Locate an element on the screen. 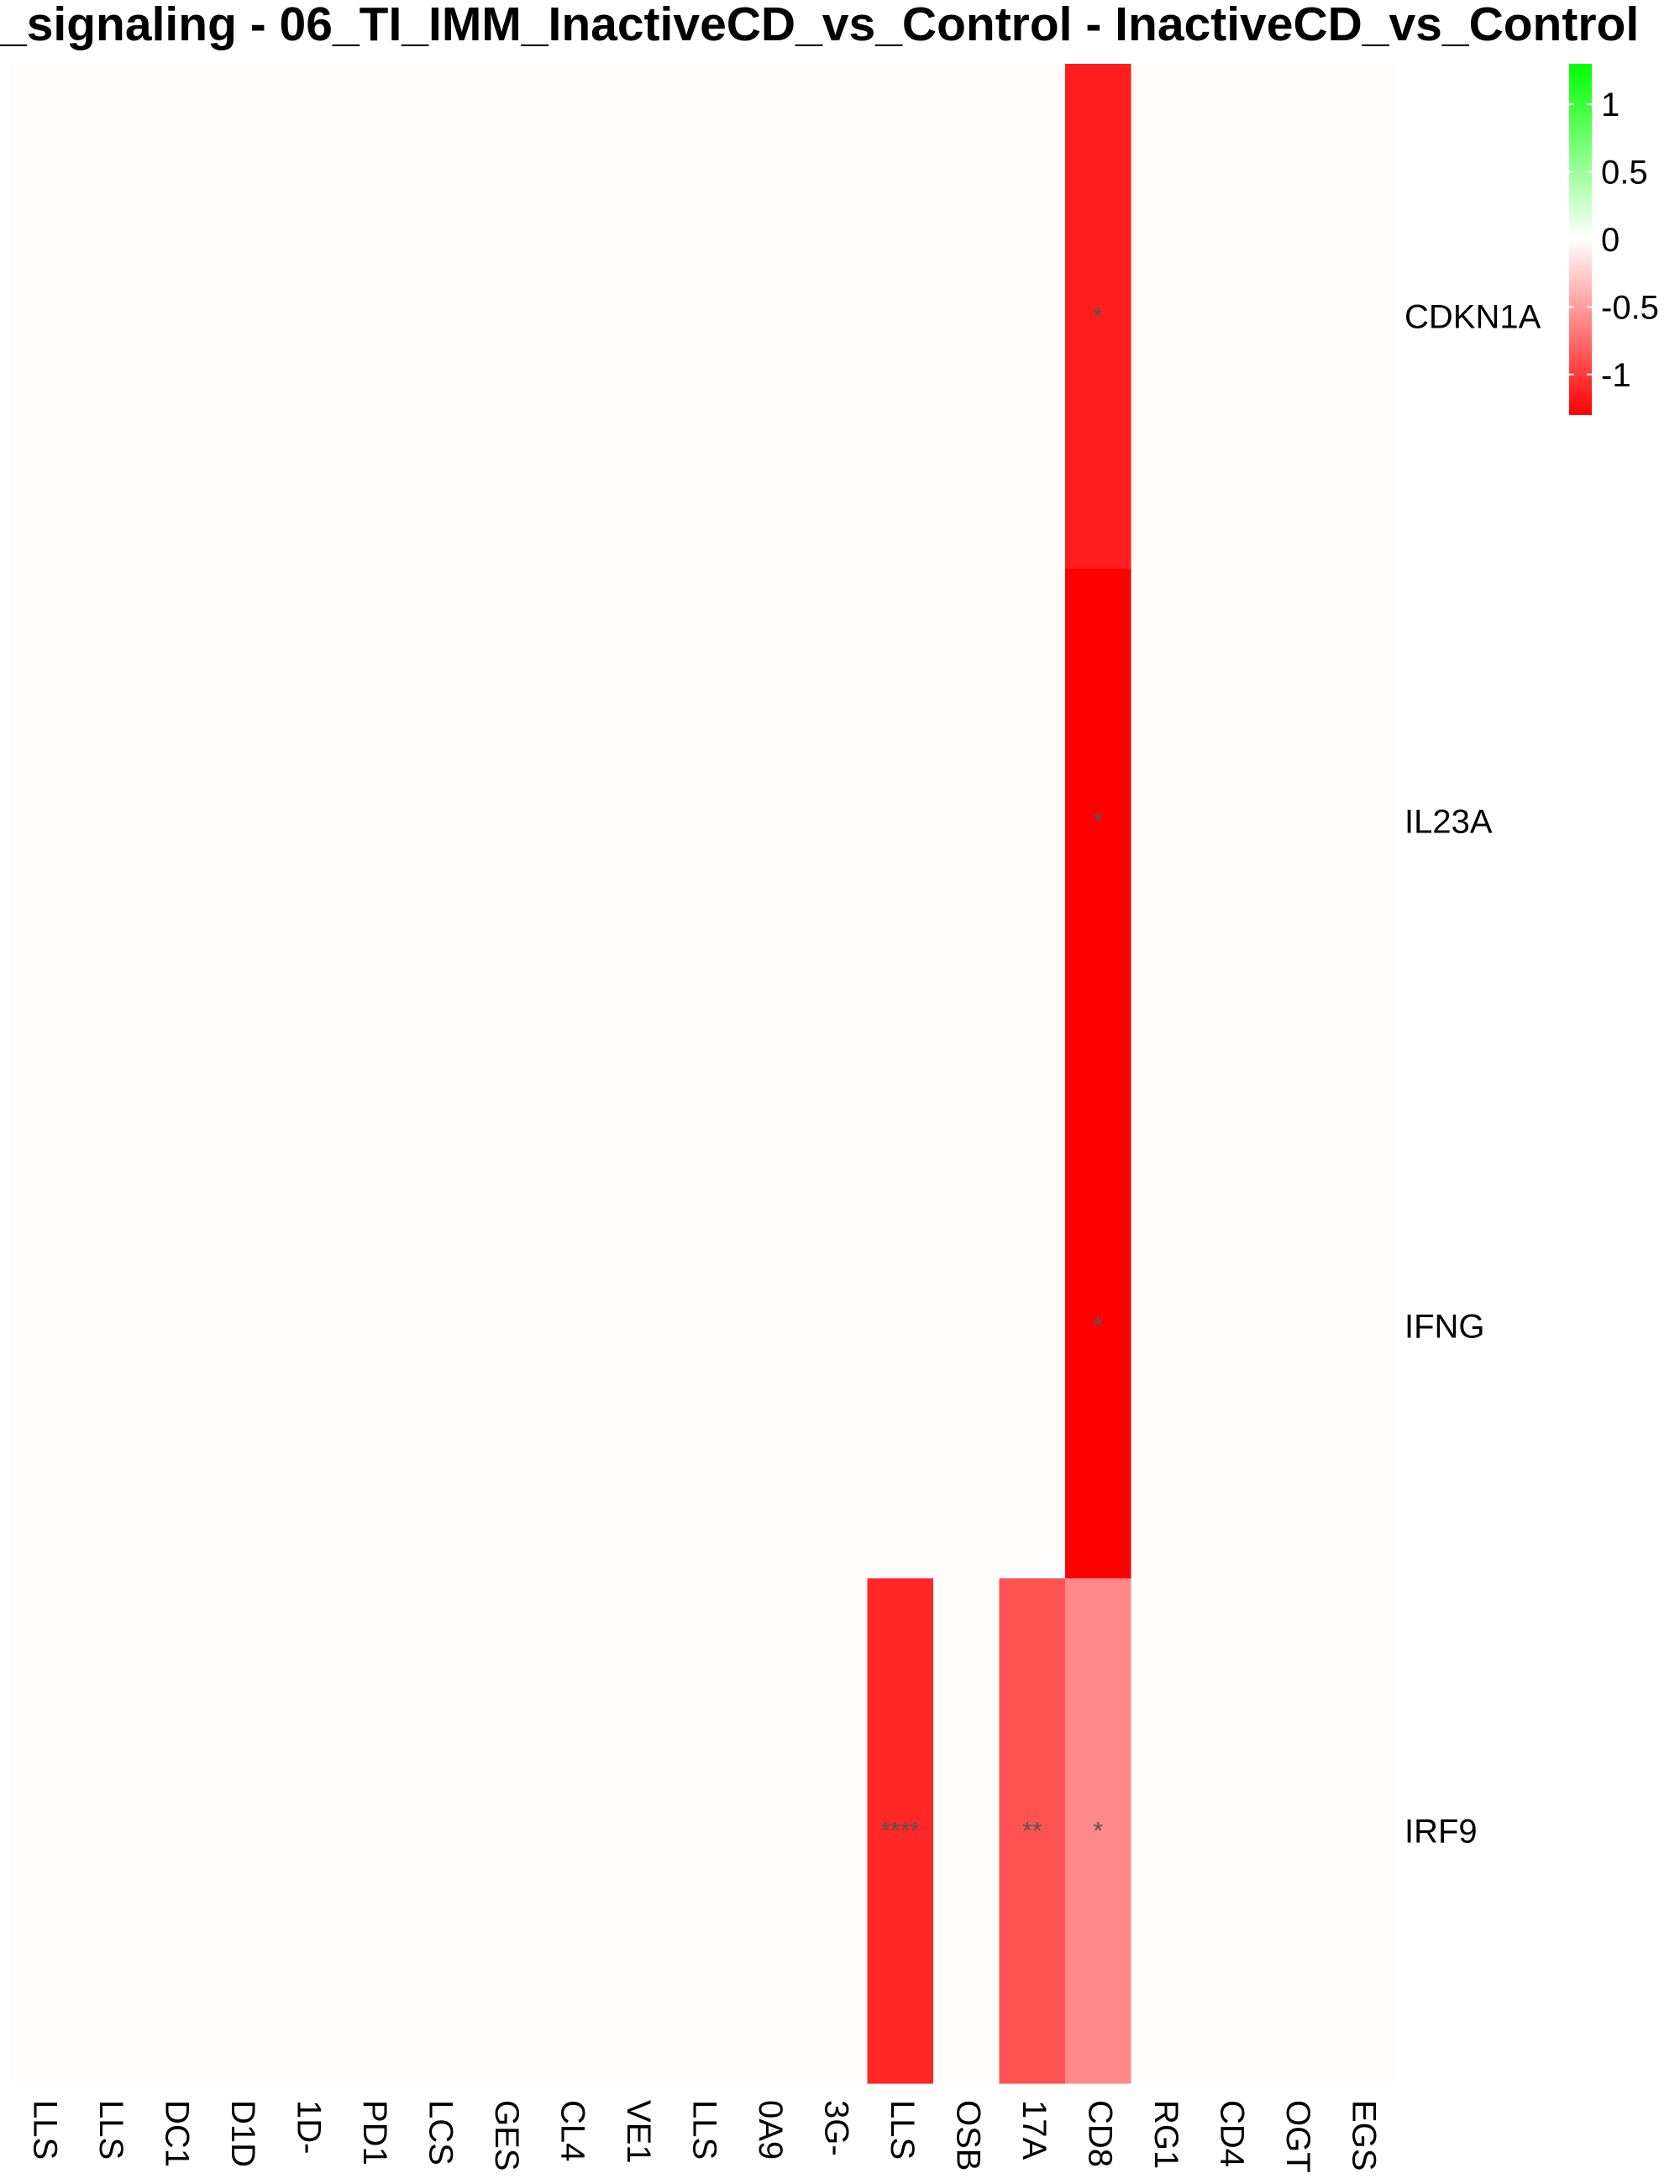 The height and width of the screenshot is (2184, 1680). column-label: CD4 is located at coordinates (1232, 2133).